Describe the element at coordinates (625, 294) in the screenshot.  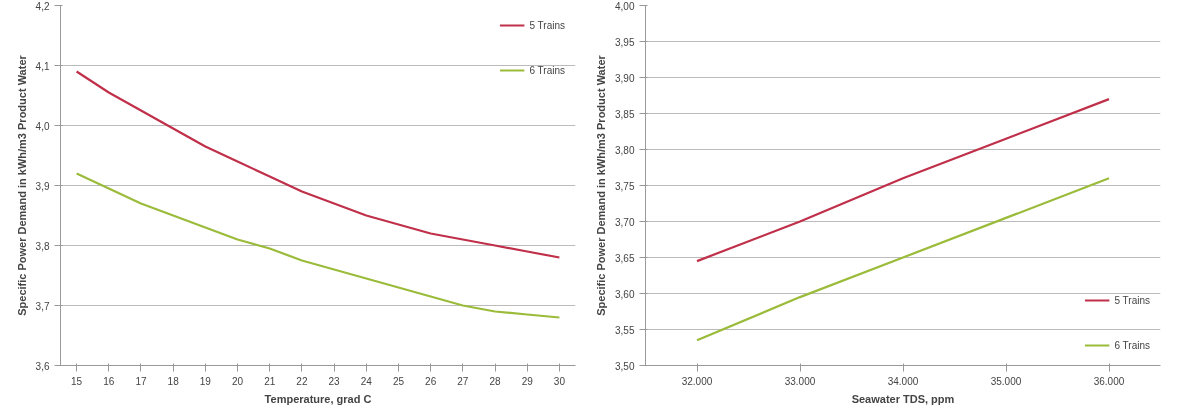
I see `y-tick-label: 3,60` at that location.